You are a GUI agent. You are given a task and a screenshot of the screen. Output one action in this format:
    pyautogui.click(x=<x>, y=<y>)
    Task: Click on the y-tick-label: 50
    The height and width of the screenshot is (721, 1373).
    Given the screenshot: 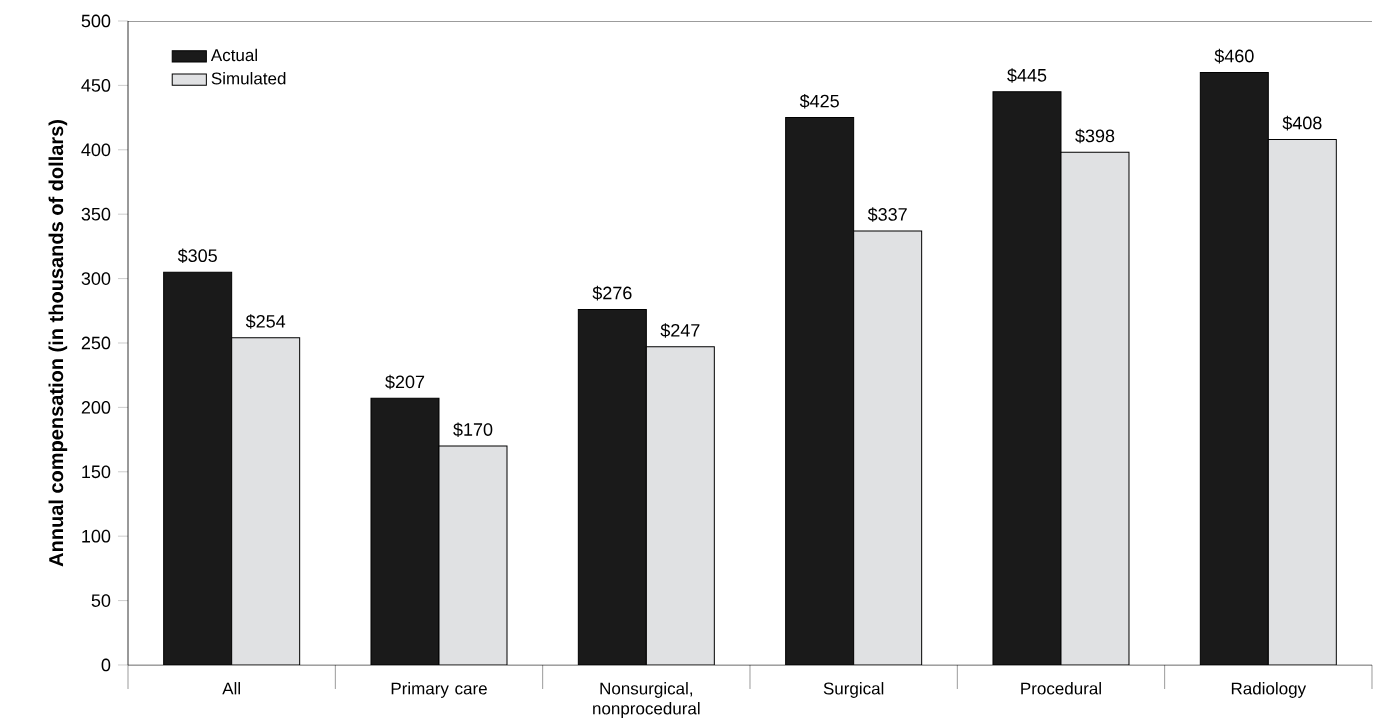 What is the action you would take?
    pyautogui.click(x=101, y=600)
    